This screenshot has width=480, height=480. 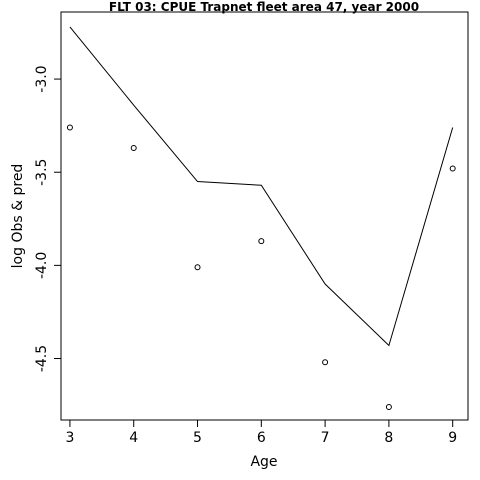 What do you see at coordinates (133, 438) in the screenshot?
I see `x-tick-label: 4` at bounding box center [133, 438].